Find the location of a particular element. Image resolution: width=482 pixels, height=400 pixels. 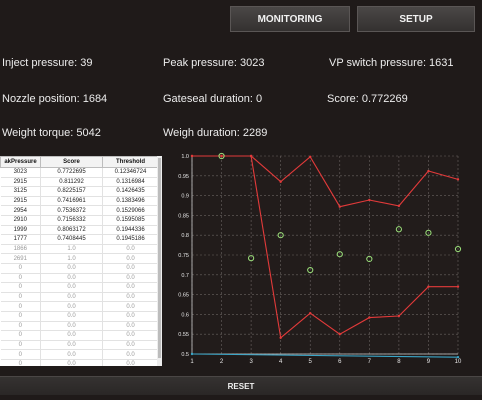

score-label: Score: 0.772269 is located at coordinates (367, 99).